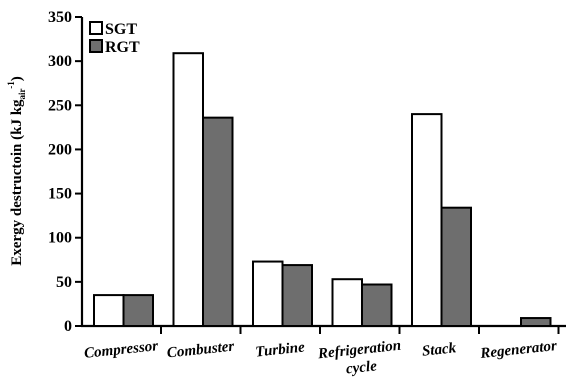 The height and width of the screenshot is (388, 568). I want to click on y-tick-label: 0, so click(68, 326).